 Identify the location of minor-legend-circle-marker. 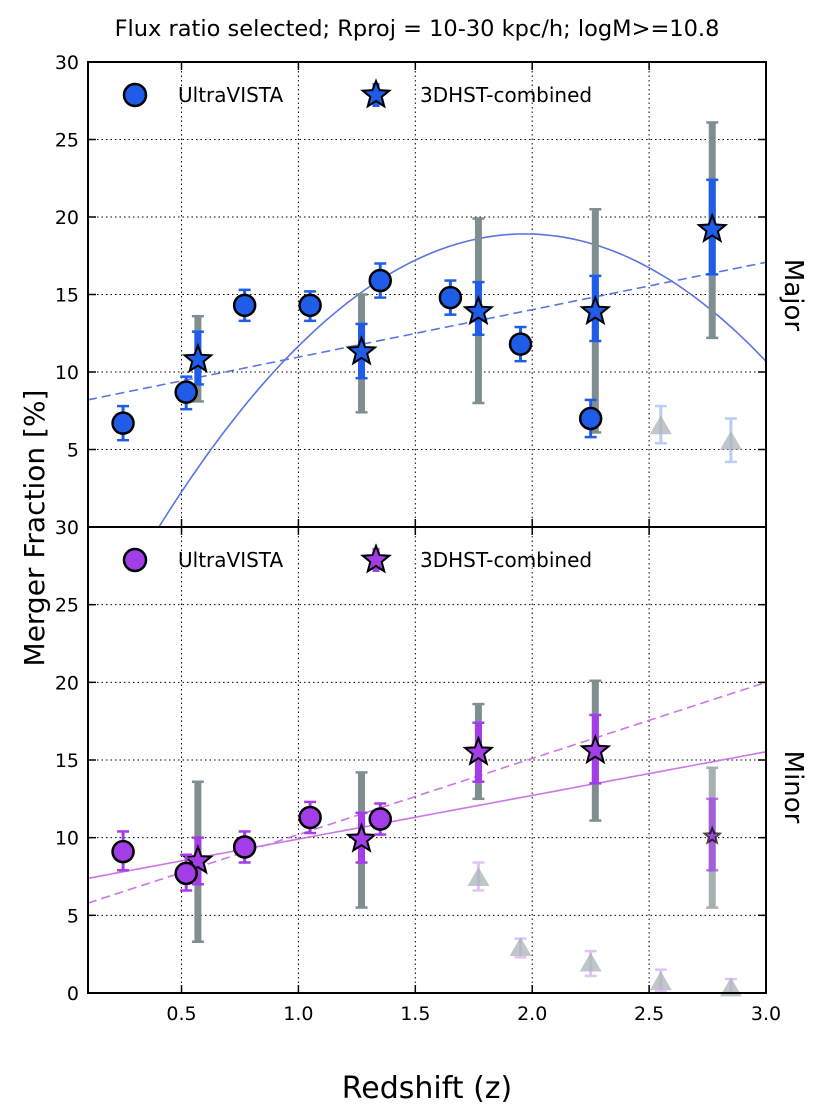
(135, 560).